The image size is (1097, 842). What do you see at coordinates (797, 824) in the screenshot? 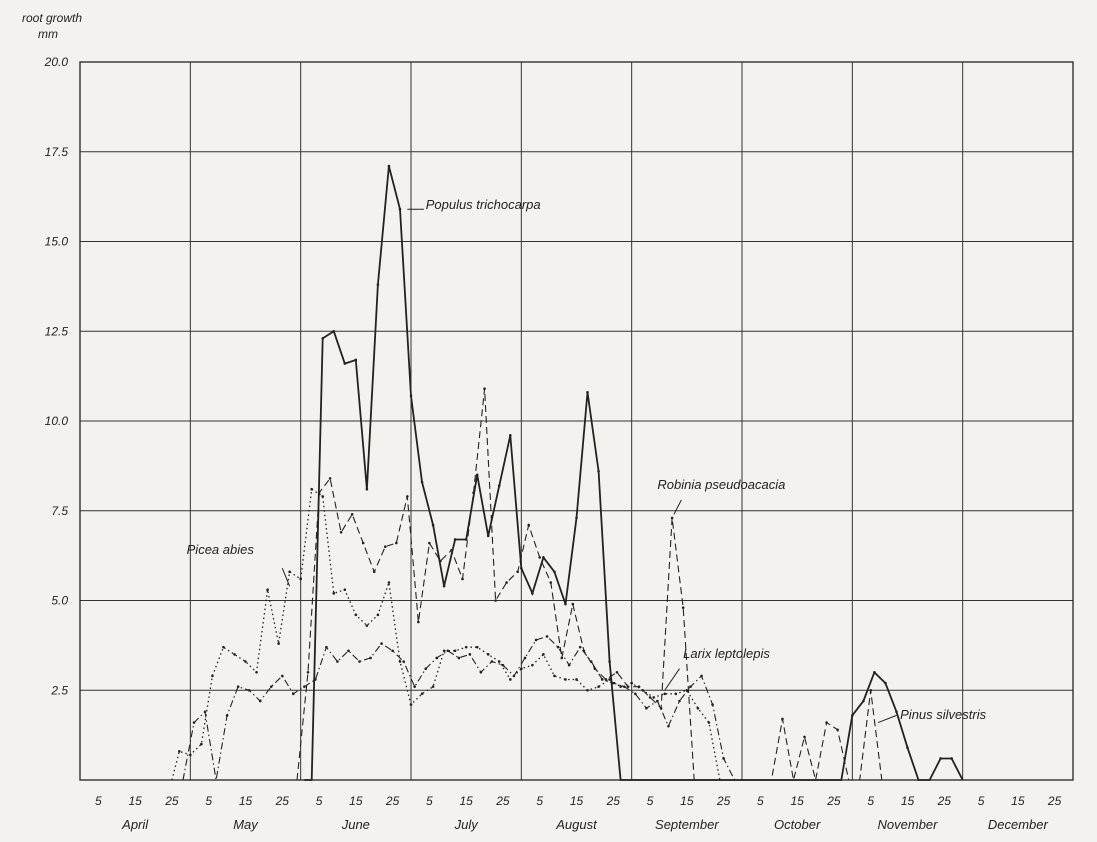
I see `month-label: October` at bounding box center [797, 824].